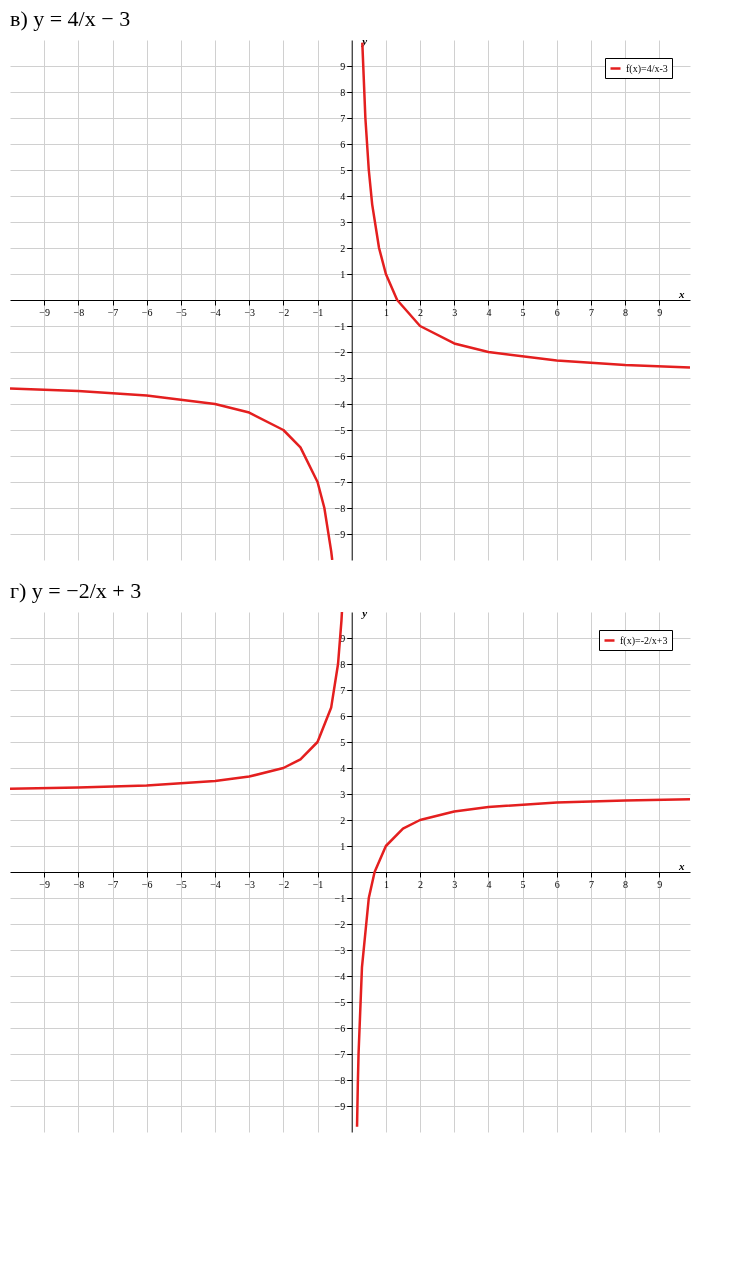 Image resolution: width=736 pixels, height=1264 pixels. Describe the element at coordinates (70, 18) in the screenshot. I see `chart-title: в) y = 4/x − 3` at that location.